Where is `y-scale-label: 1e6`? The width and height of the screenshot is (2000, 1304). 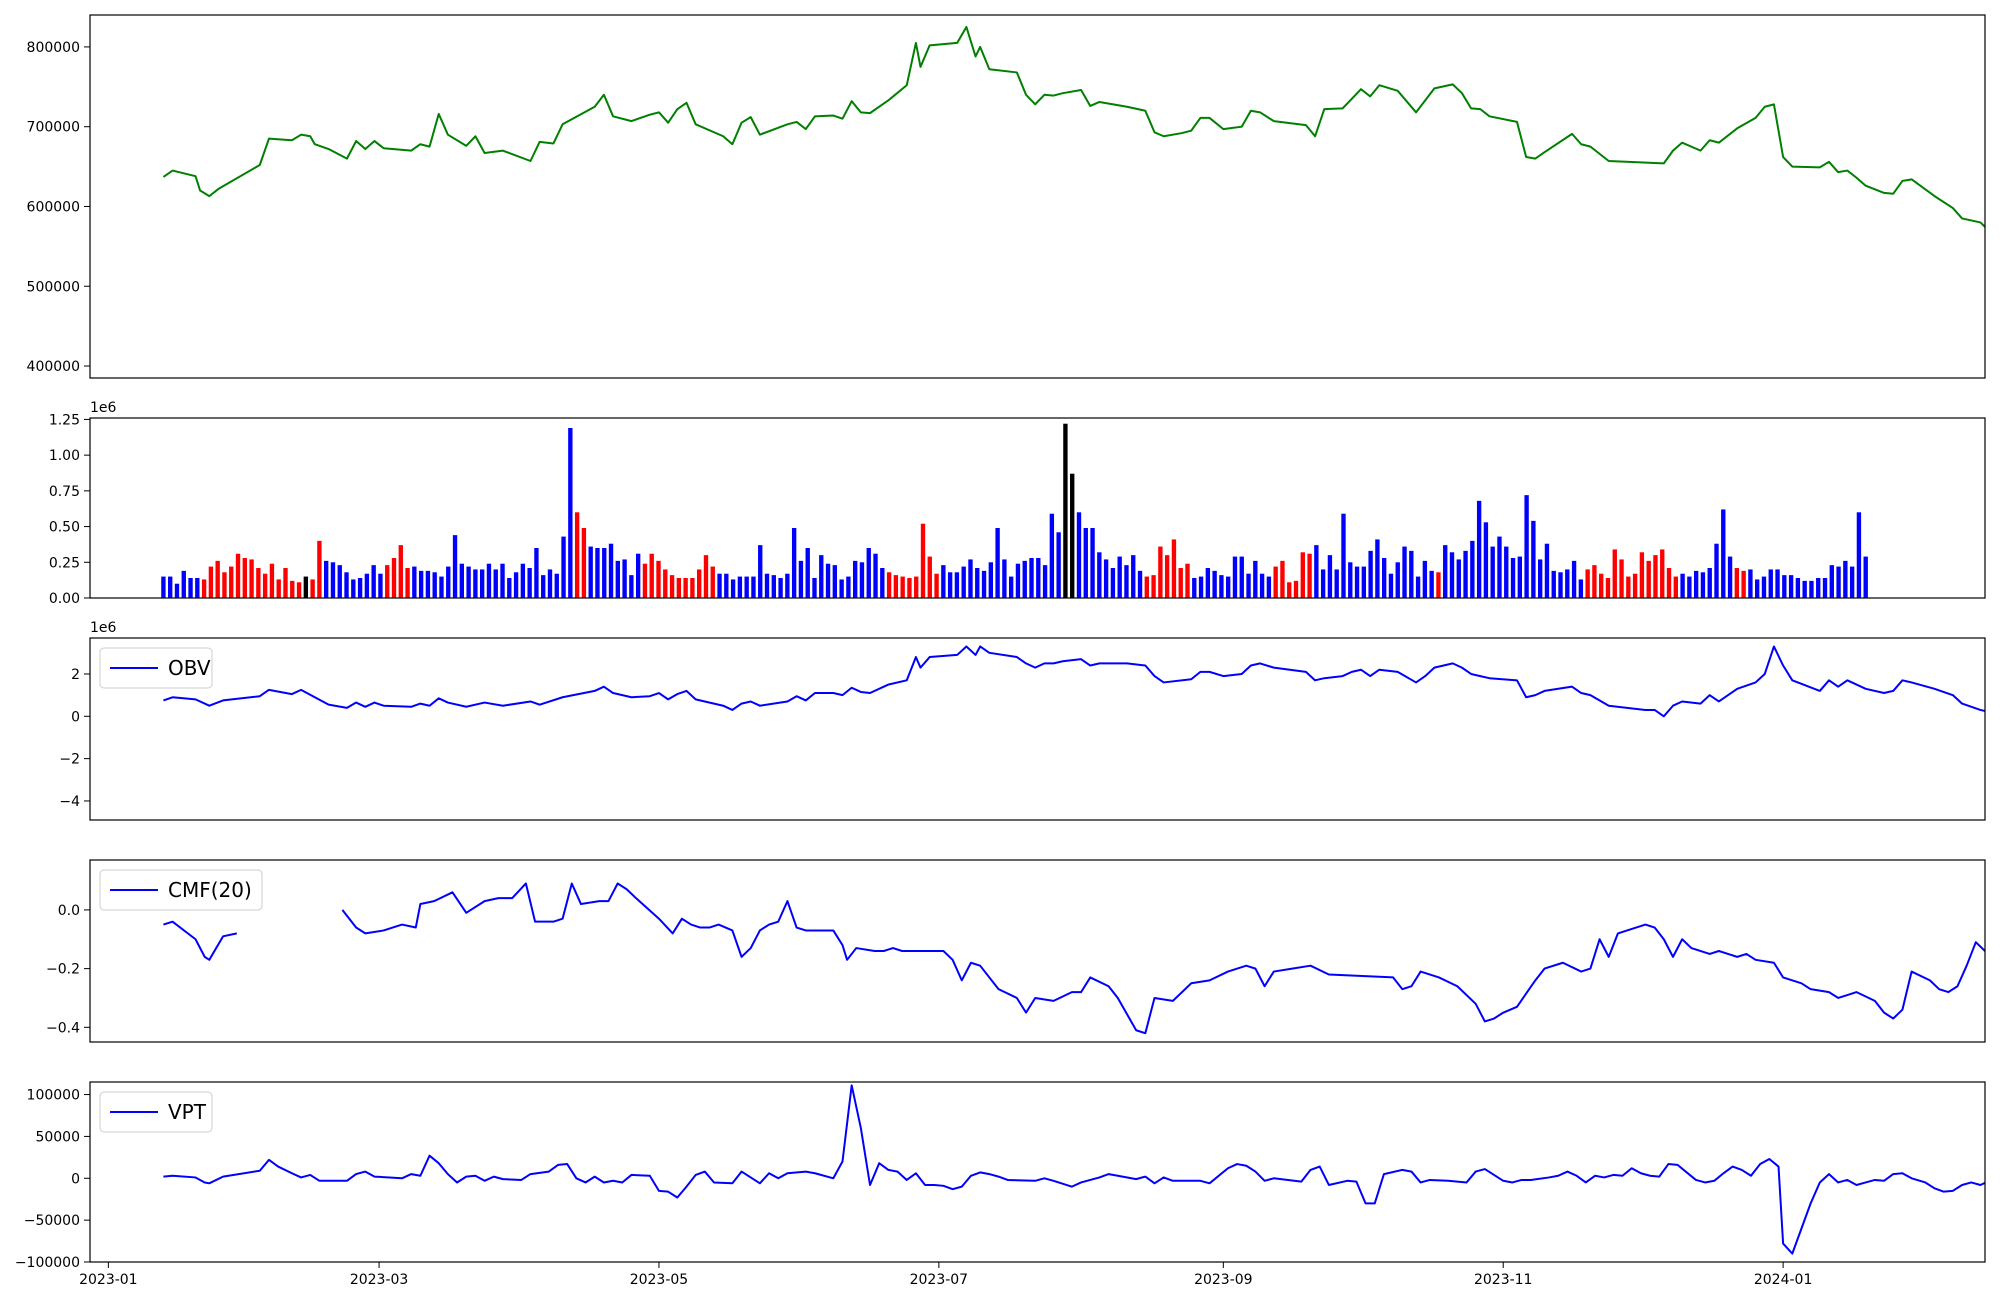
y-scale-label: 1e6 is located at coordinates (103, 628).